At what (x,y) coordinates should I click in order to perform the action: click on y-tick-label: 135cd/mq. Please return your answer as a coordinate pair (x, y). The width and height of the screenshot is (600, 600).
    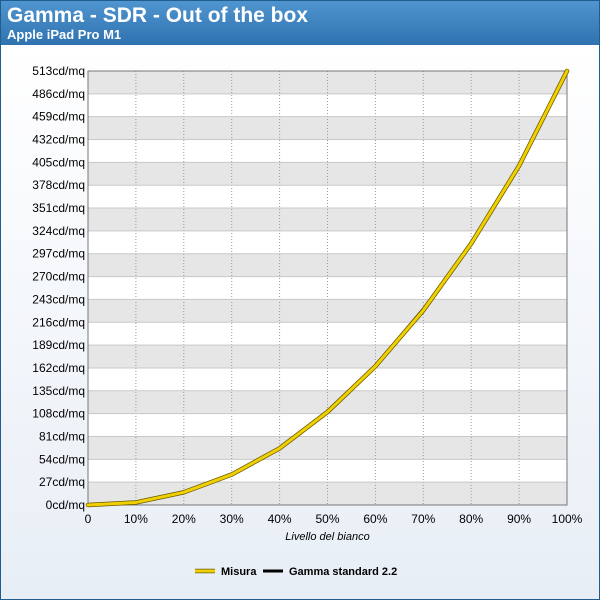
    Looking at the image, I should click on (58, 391).